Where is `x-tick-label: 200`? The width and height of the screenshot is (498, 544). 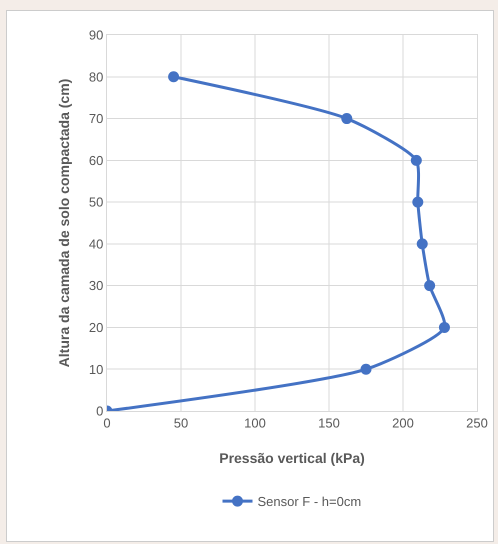
x-tick-label: 200 is located at coordinates (403, 423).